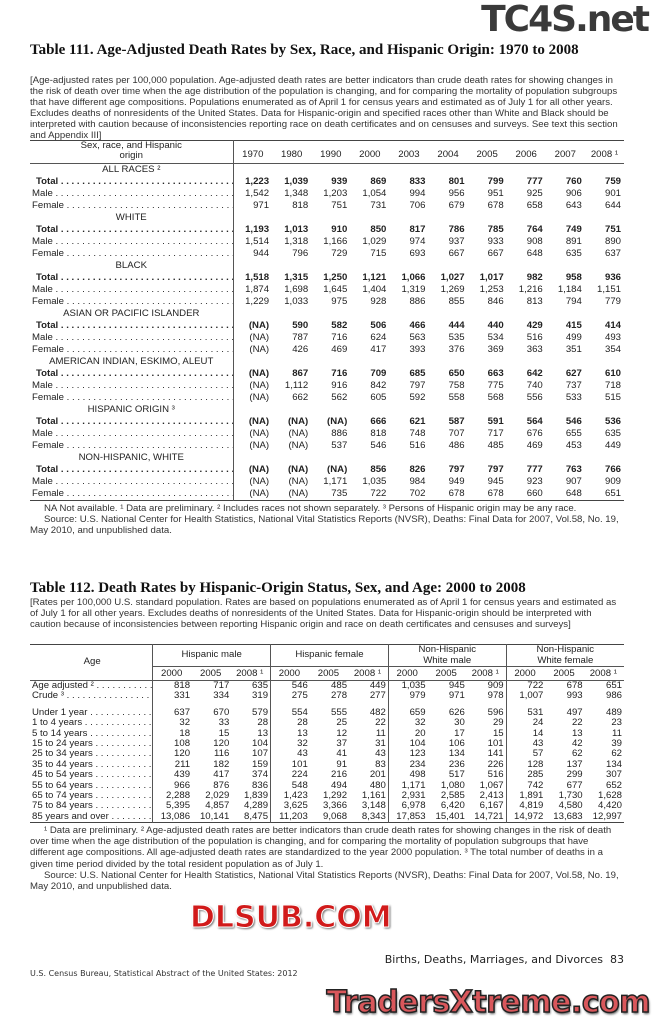 The height and width of the screenshot is (1024, 652). What do you see at coordinates (574, 775) in the screenshot?
I see `cell-value: 299` at bounding box center [574, 775].